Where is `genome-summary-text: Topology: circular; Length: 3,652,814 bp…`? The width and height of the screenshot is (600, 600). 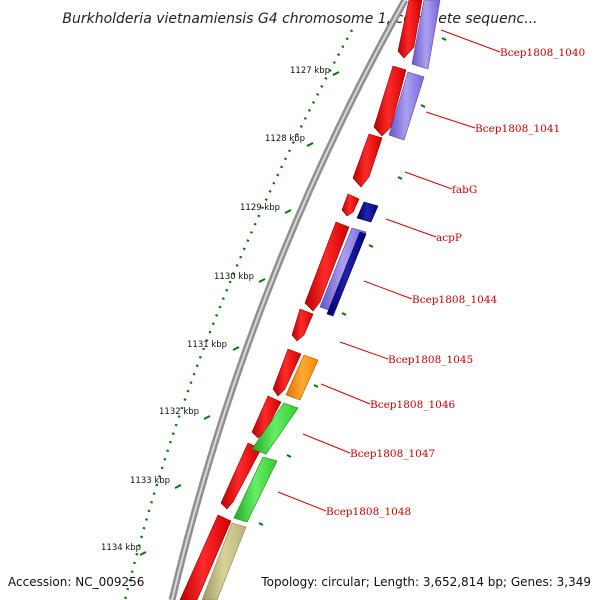
genome-summary-text: Topology: circular; Length: 3,652,814 bp… is located at coordinates (425, 582).